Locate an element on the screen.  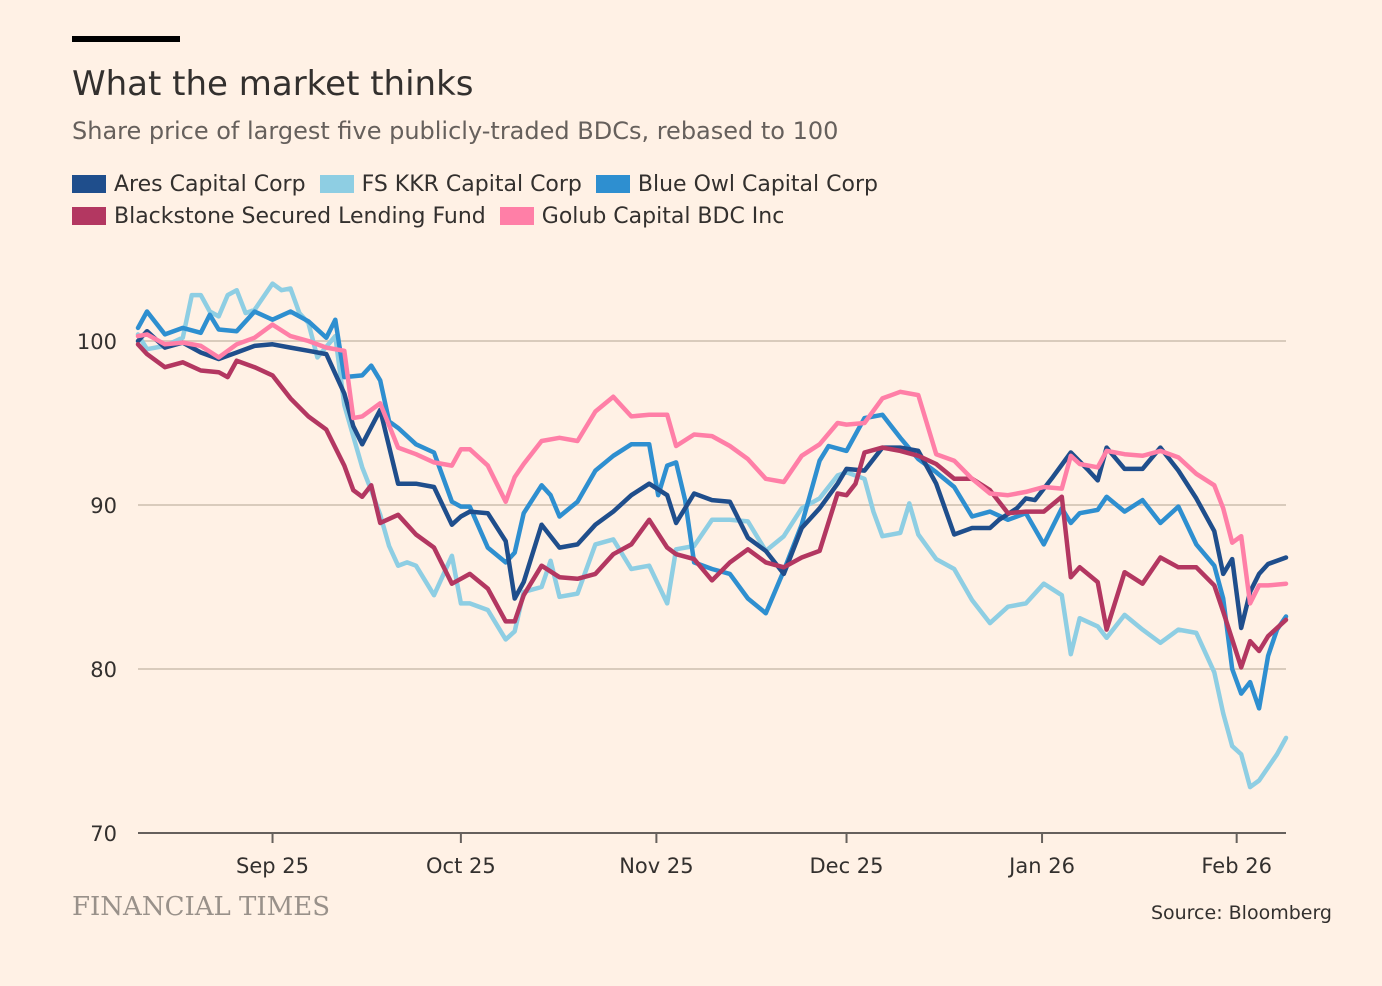
y-tick-label-90: 90 is located at coordinates (103, 506).